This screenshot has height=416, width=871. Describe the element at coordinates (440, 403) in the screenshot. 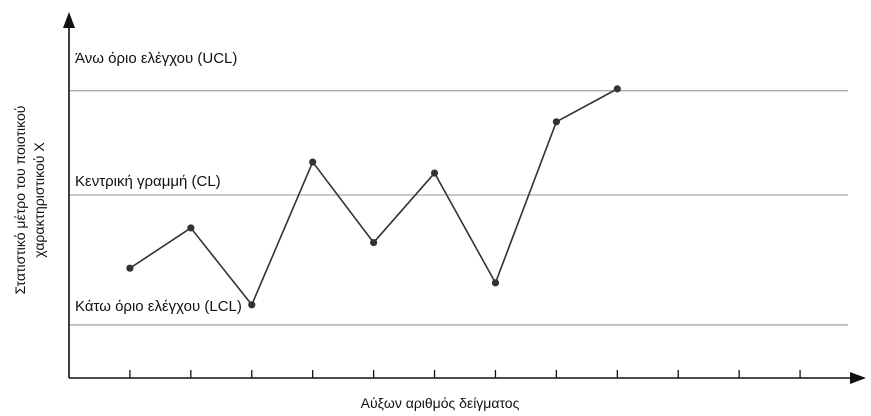

I see `x-axis-title: Αύξων αριθμός δείγματος` at that location.